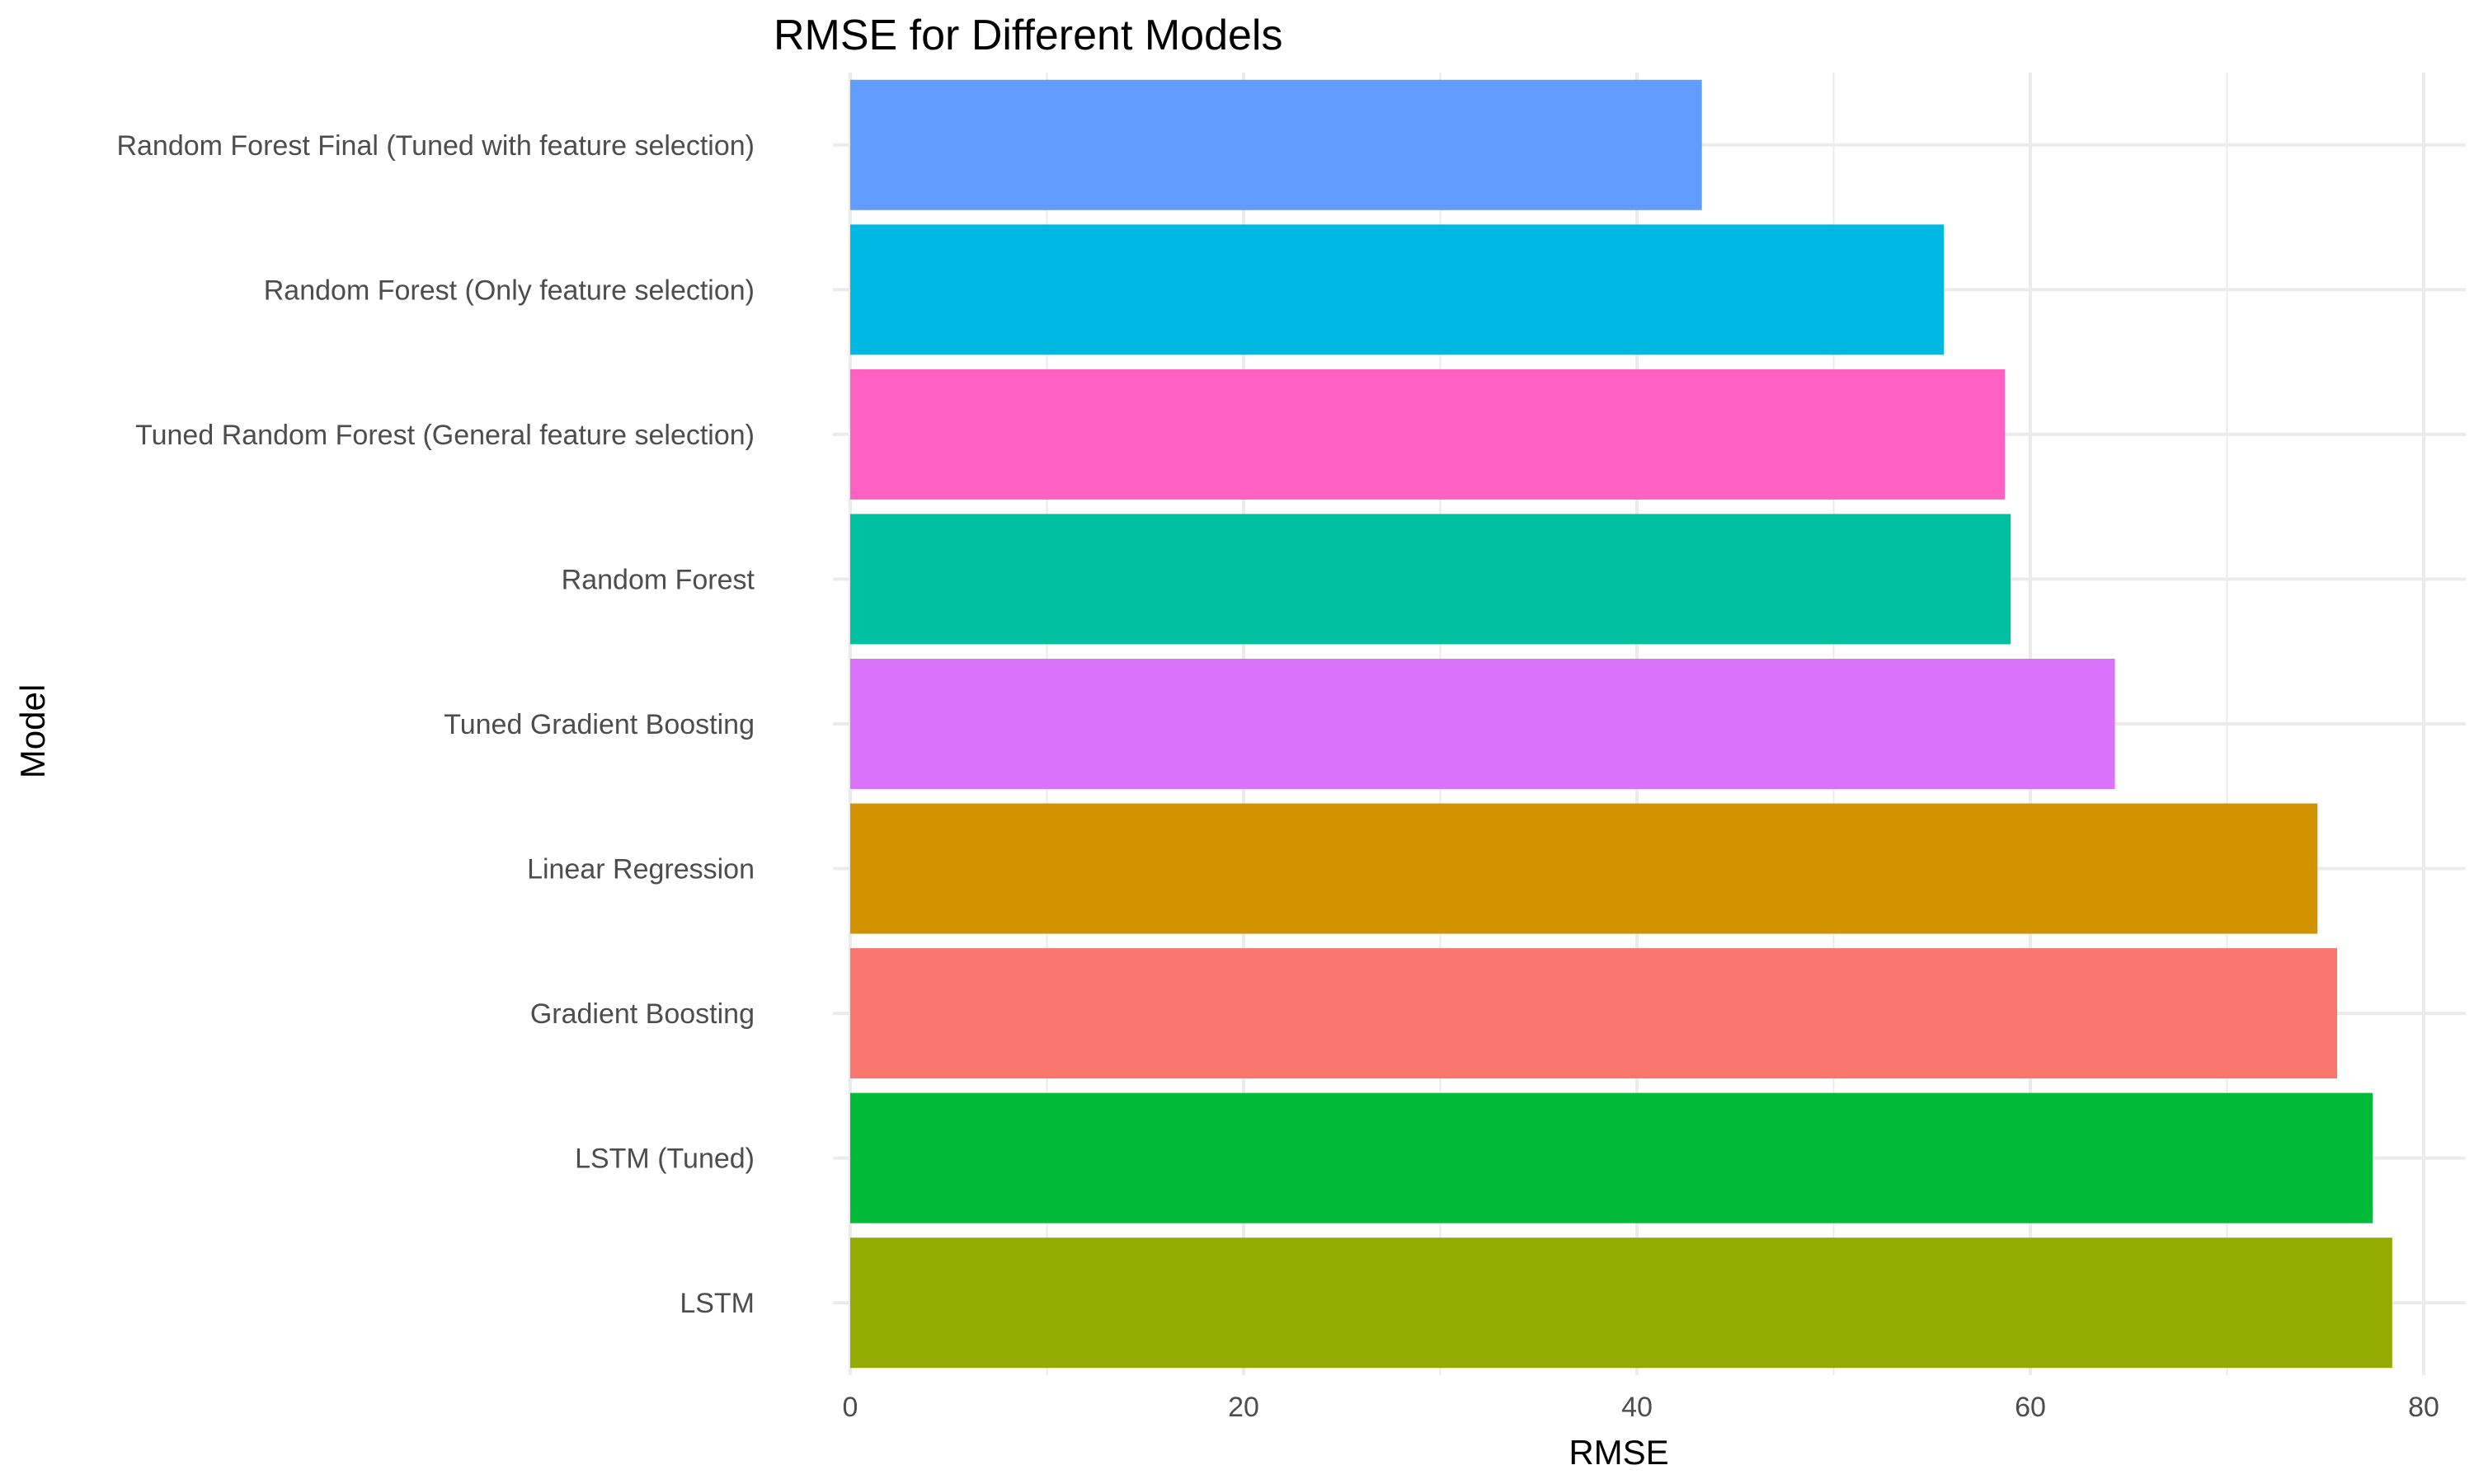 The height and width of the screenshot is (1484, 2474). What do you see at coordinates (32, 731) in the screenshot?
I see `y-axis-title: Model` at bounding box center [32, 731].